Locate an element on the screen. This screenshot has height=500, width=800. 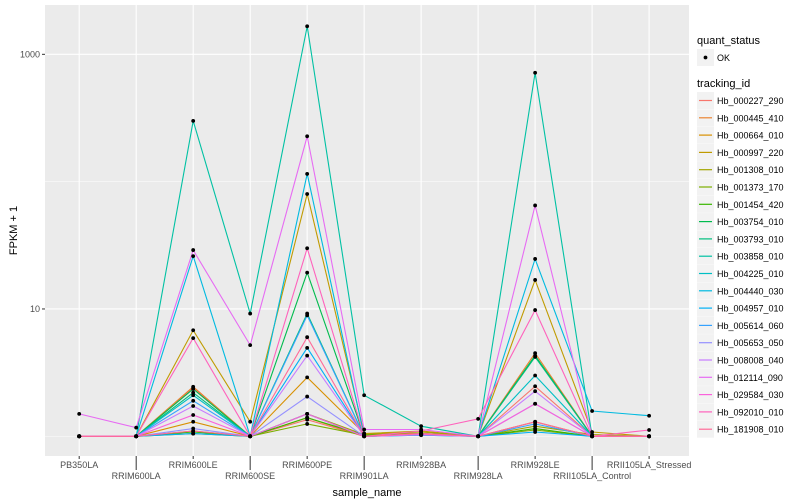
x-tick-label: RRIM928BA is located at coordinates (421, 465).